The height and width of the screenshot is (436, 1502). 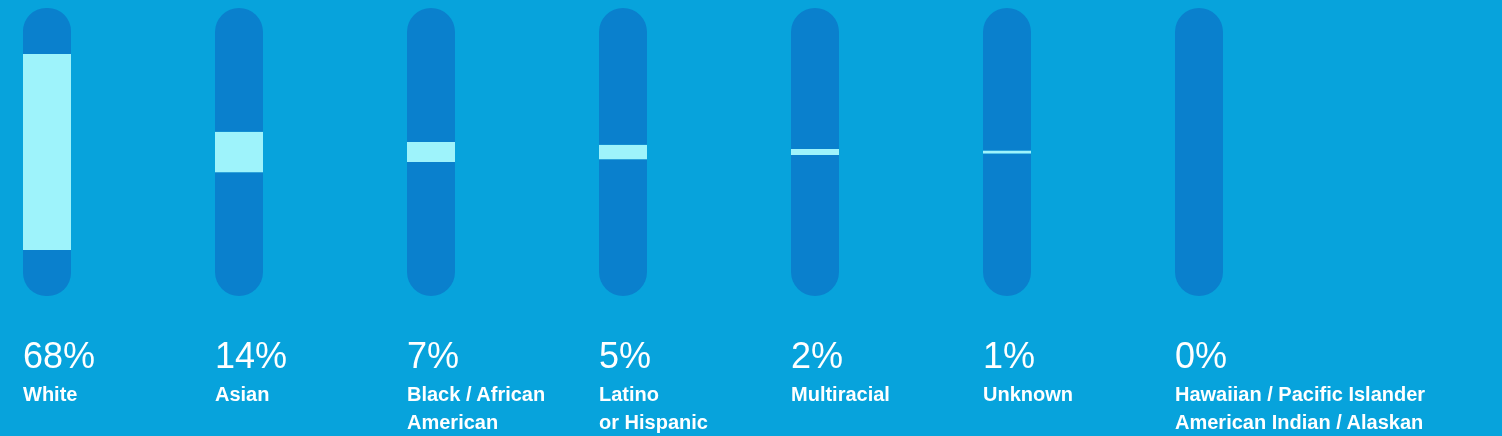 I want to click on x-tick-label: Unknown, so click(x=1028, y=394).